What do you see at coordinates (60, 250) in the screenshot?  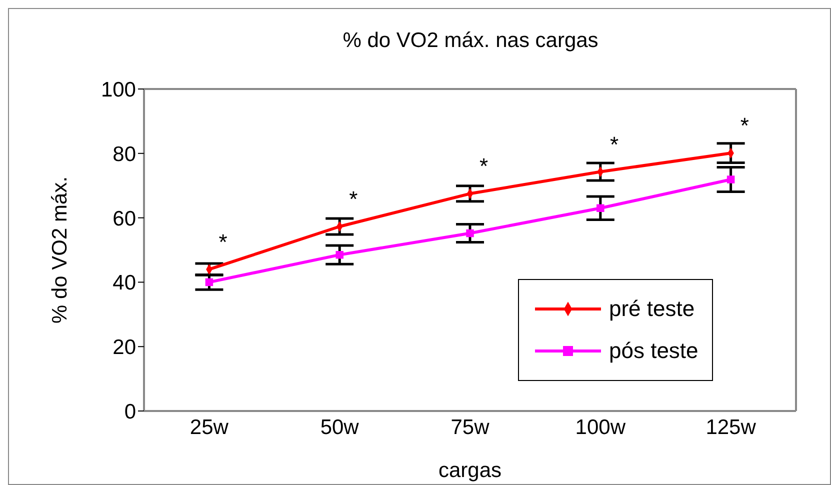 I see `y-axis-title: % do VO2 máx.` at bounding box center [60, 250].